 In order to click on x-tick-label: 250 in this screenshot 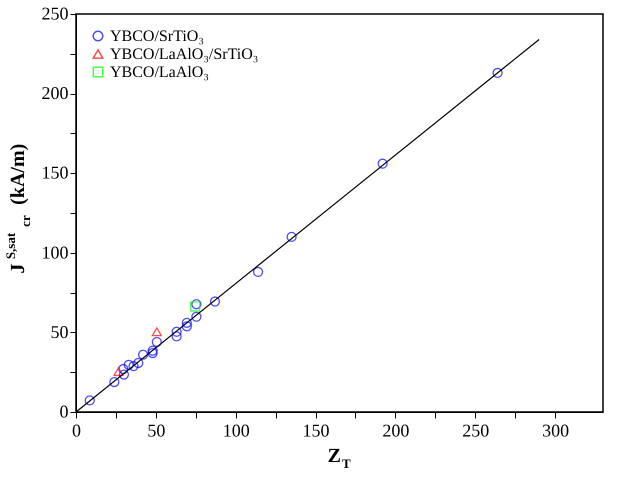, I will do `click(476, 430)`.